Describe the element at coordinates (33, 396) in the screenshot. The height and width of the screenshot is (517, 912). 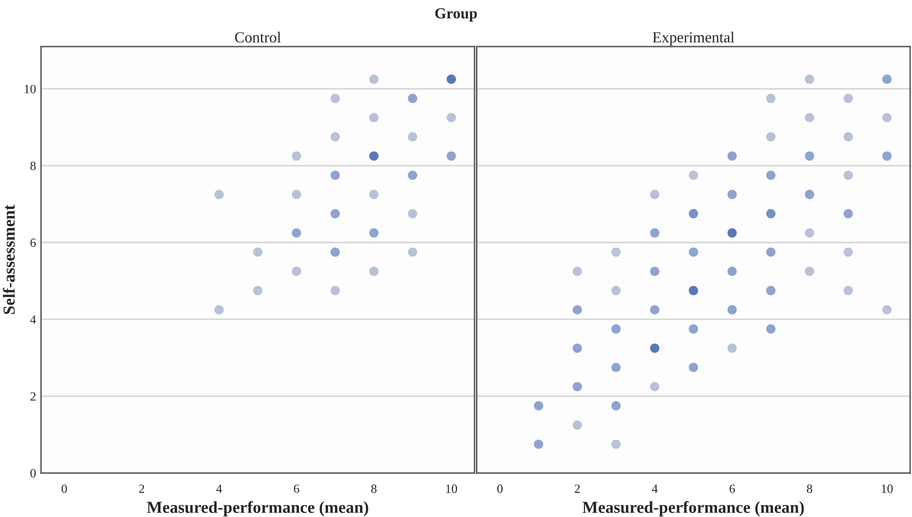
I see `y-tick-label: 2` at that location.